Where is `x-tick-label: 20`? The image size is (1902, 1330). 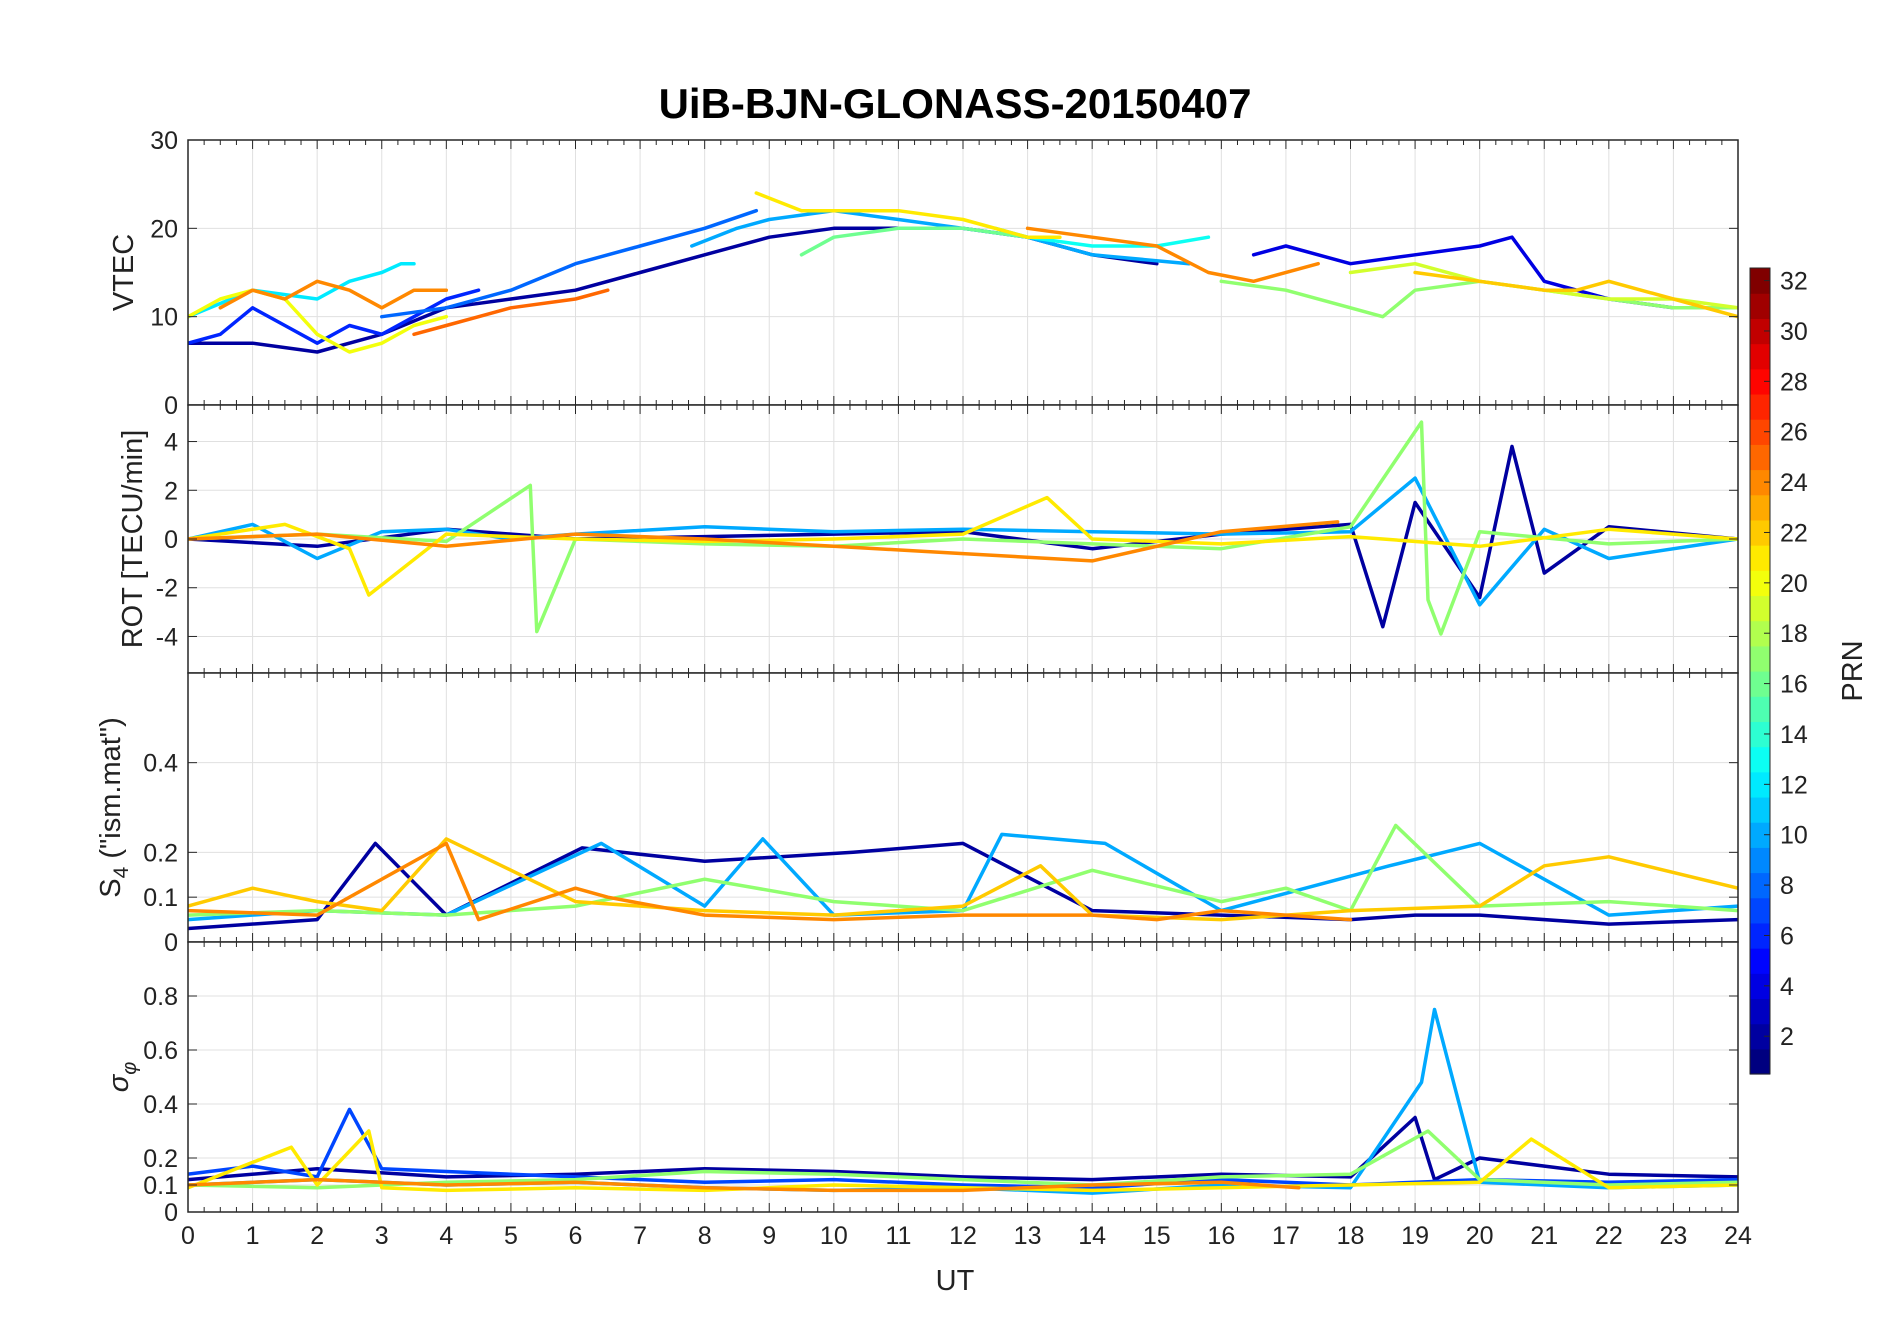
x-tick-label: 20 is located at coordinates (1480, 1236).